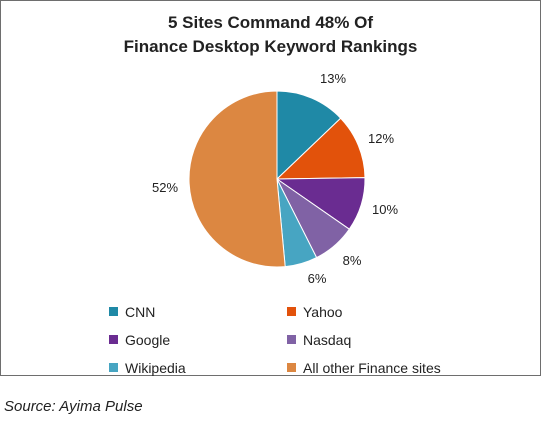 The height and width of the screenshot is (429, 550). I want to click on legend-label: Wikipedia, so click(155, 368).